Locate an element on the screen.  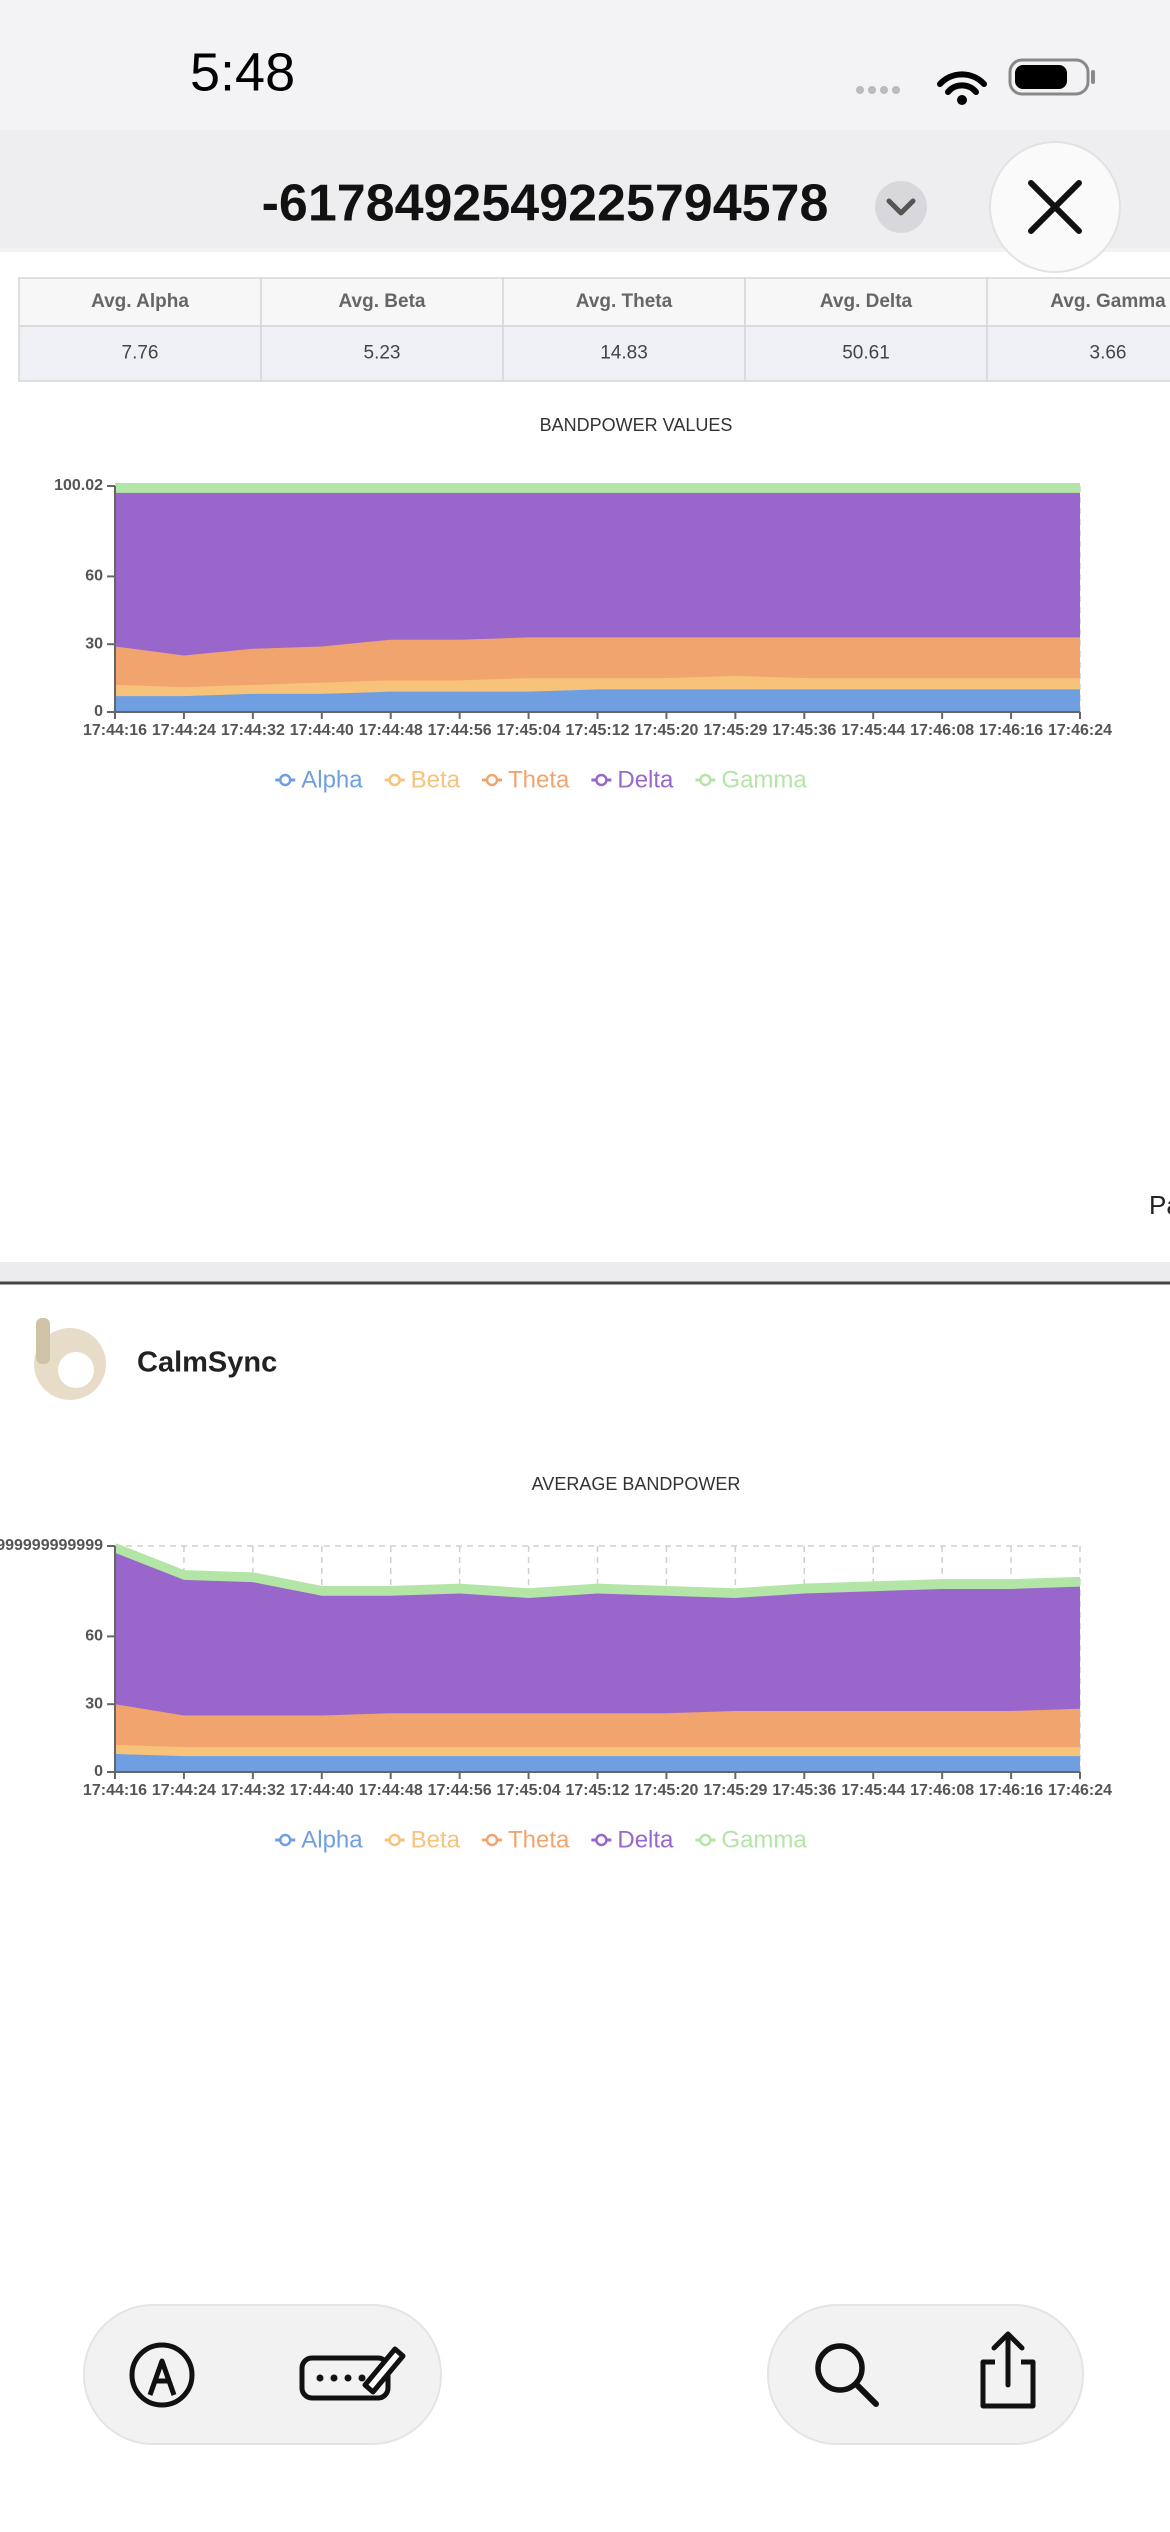
app-logo is located at coordinates (70, 1359).